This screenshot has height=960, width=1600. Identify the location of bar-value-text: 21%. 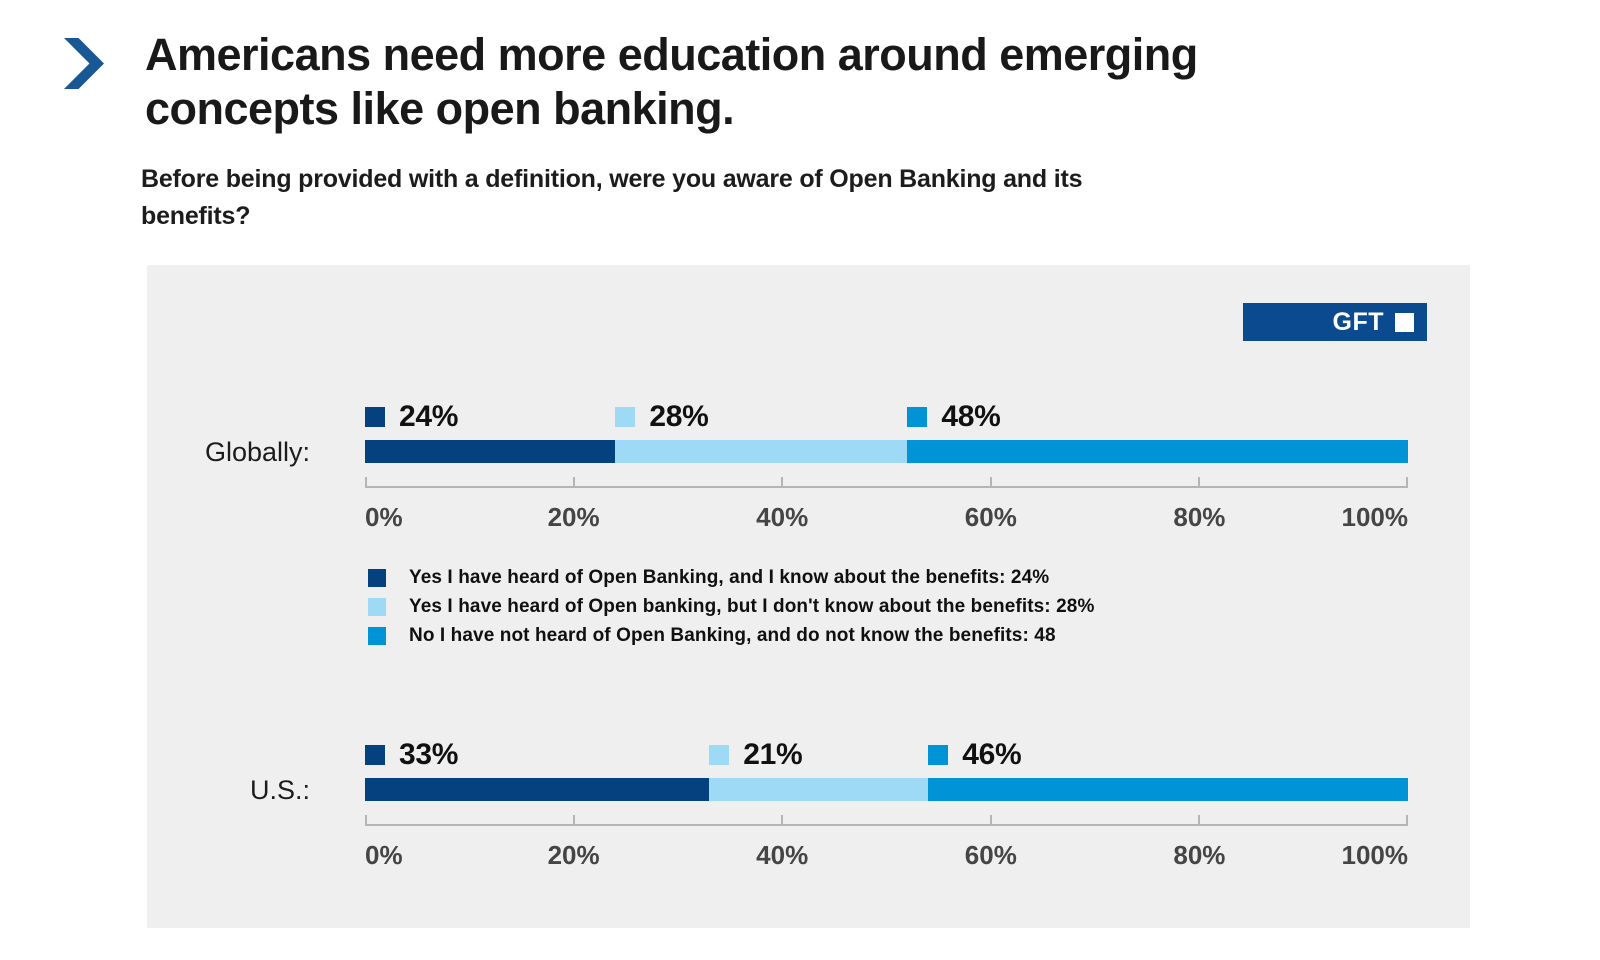
(773, 754).